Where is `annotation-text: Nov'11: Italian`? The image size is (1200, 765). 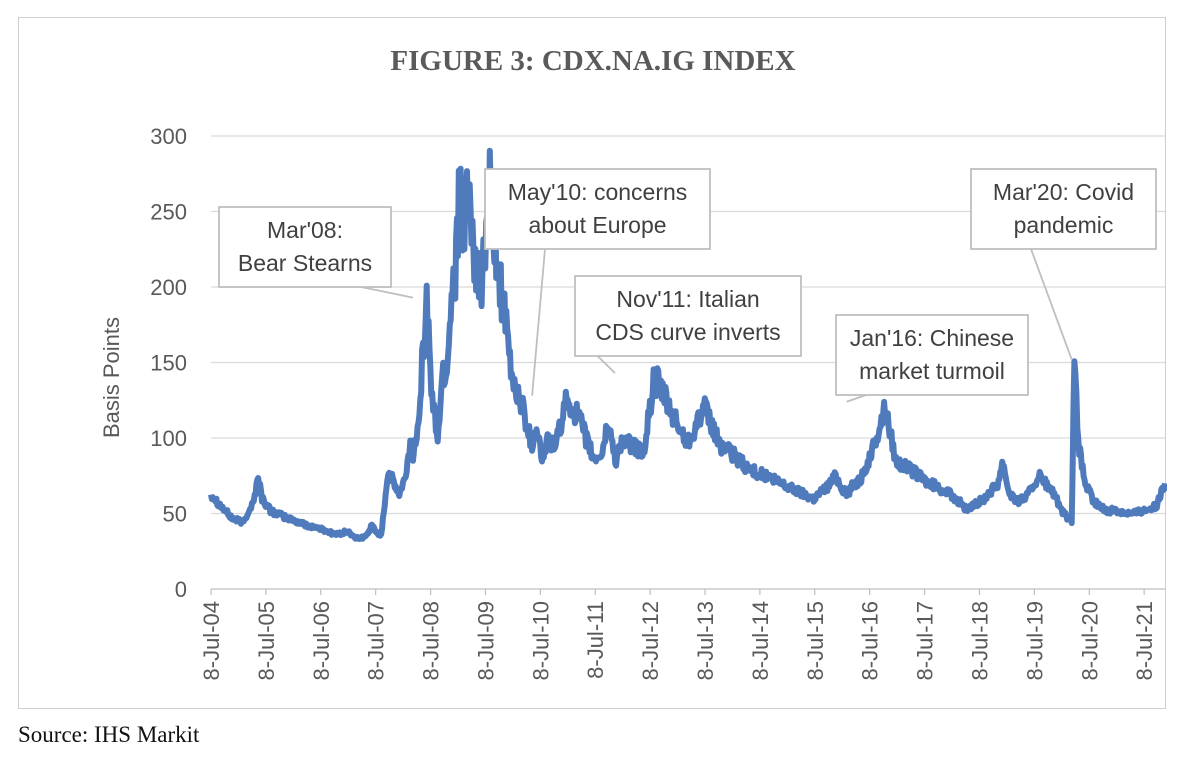 annotation-text: Nov'11: Italian is located at coordinates (687, 299).